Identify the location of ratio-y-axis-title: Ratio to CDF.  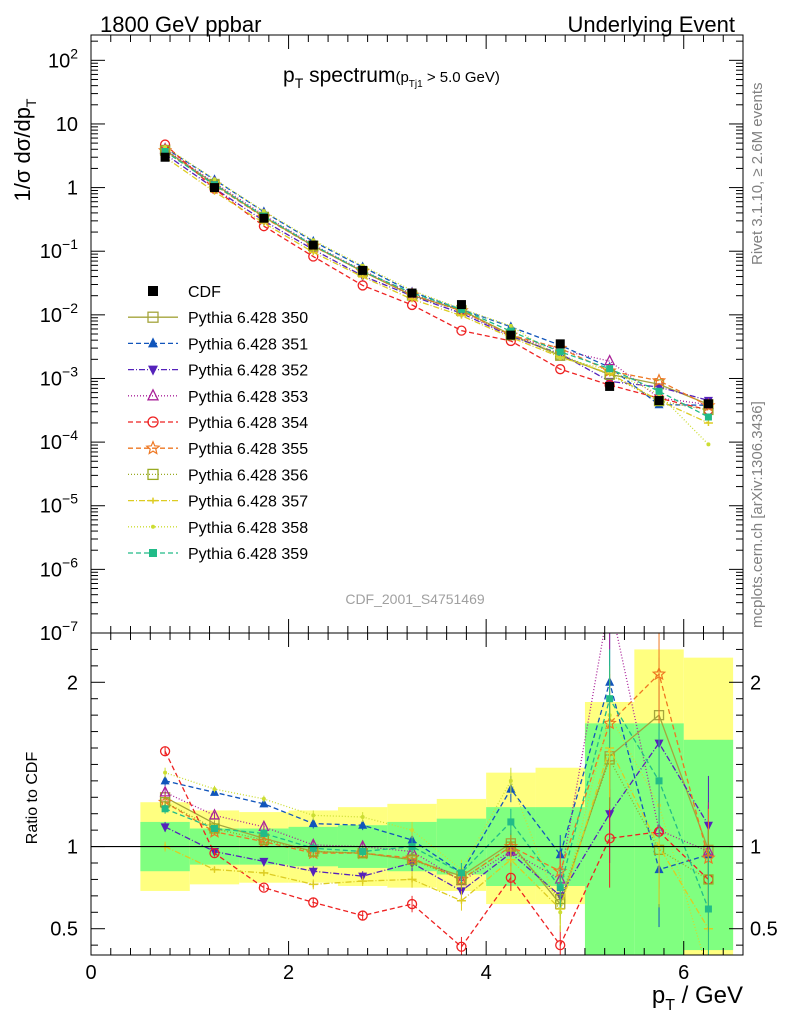
(32, 798).